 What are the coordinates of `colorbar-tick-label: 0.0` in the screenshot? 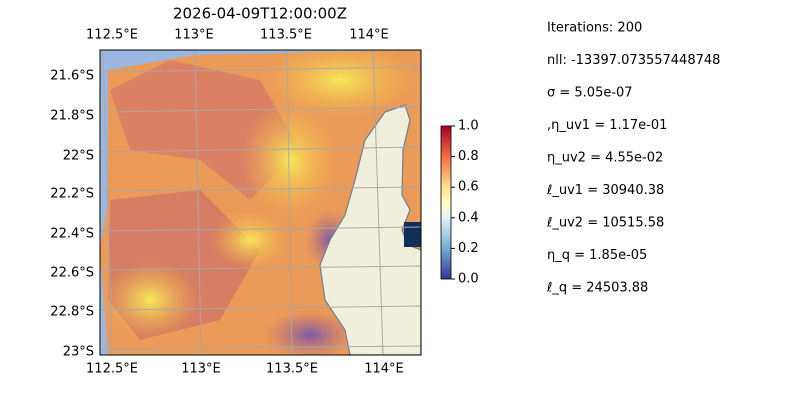 It's located at (468, 279).